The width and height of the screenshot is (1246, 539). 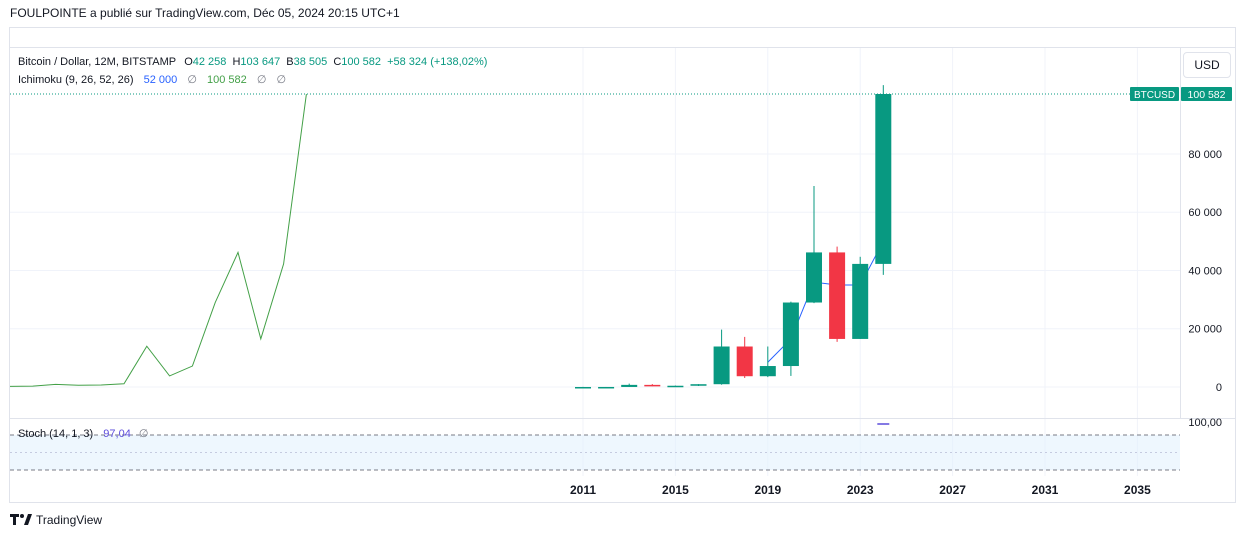 I want to click on x-tick-label: 2031, so click(x=1045, y=490).